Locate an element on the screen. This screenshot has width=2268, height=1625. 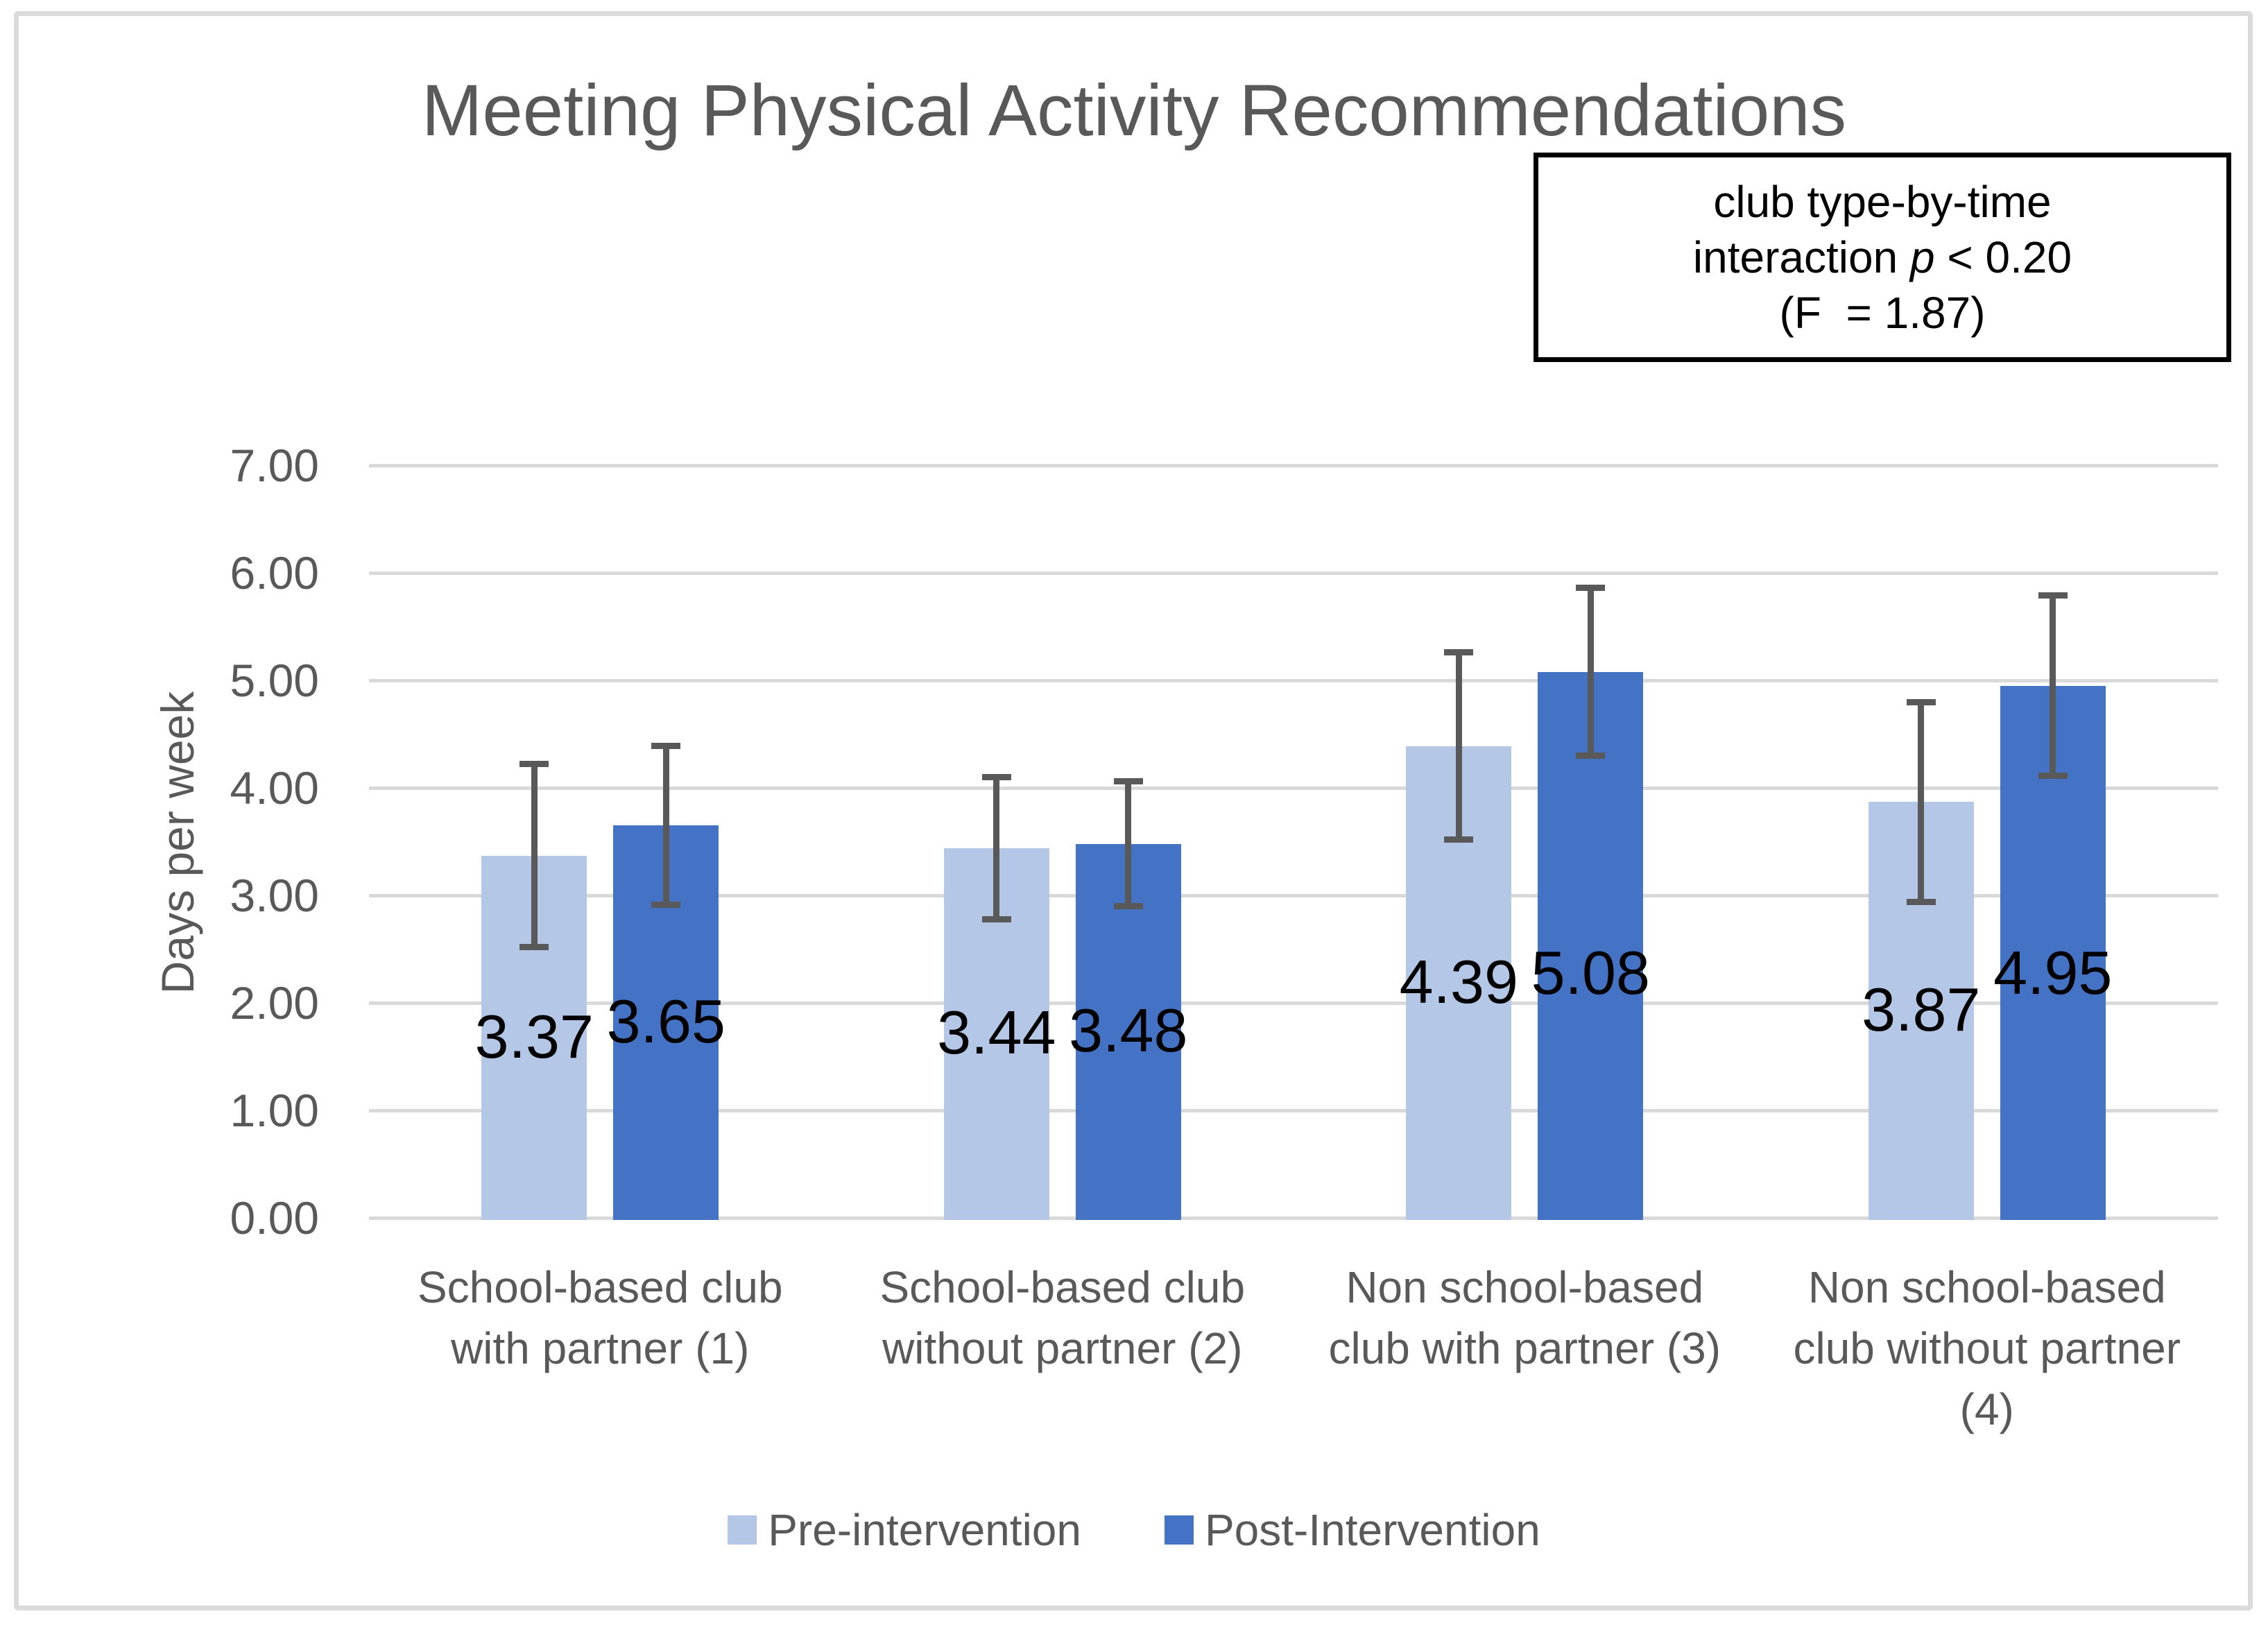
y-axis-title: Days per week is located at coordinates (178, 843).